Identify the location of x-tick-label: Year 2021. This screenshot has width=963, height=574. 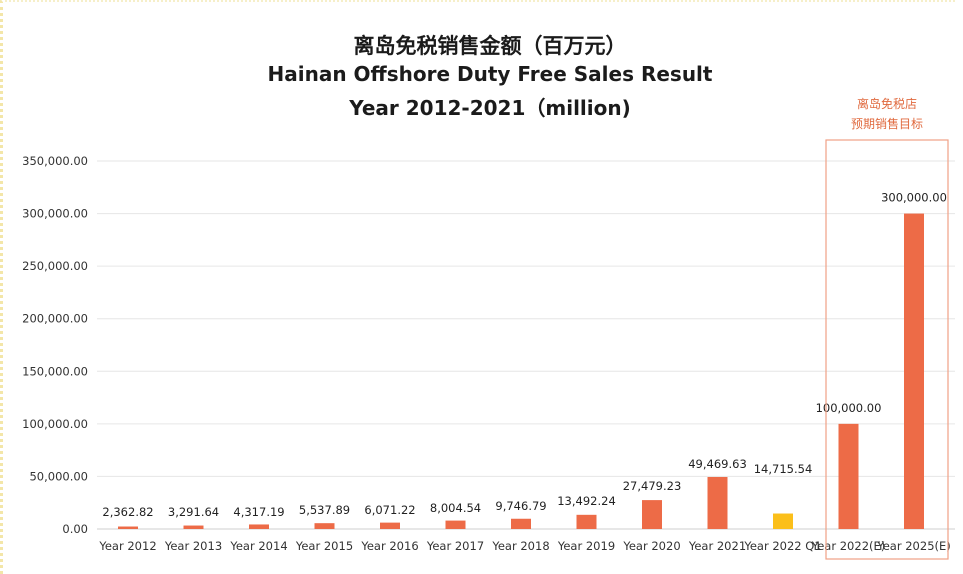
(717, 546).